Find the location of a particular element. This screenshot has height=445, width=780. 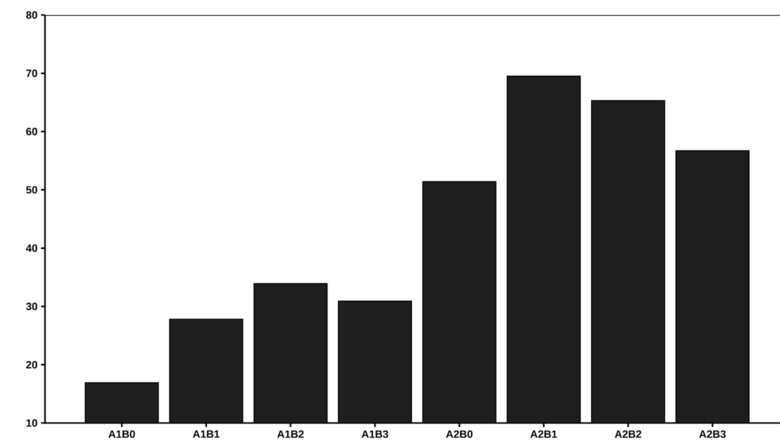

y-tick-label: 80 is located at coordinates (32, 15).